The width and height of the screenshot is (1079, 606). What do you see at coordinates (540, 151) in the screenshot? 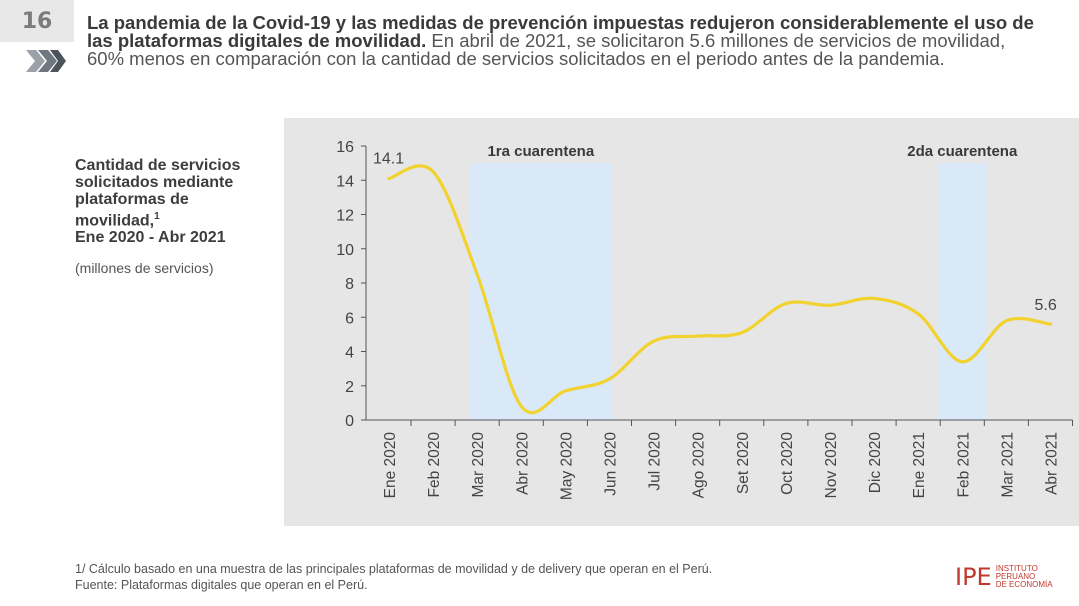
I see `shaded-period-label-1: 1ra cuarentena` at bounding box center [540, 151].